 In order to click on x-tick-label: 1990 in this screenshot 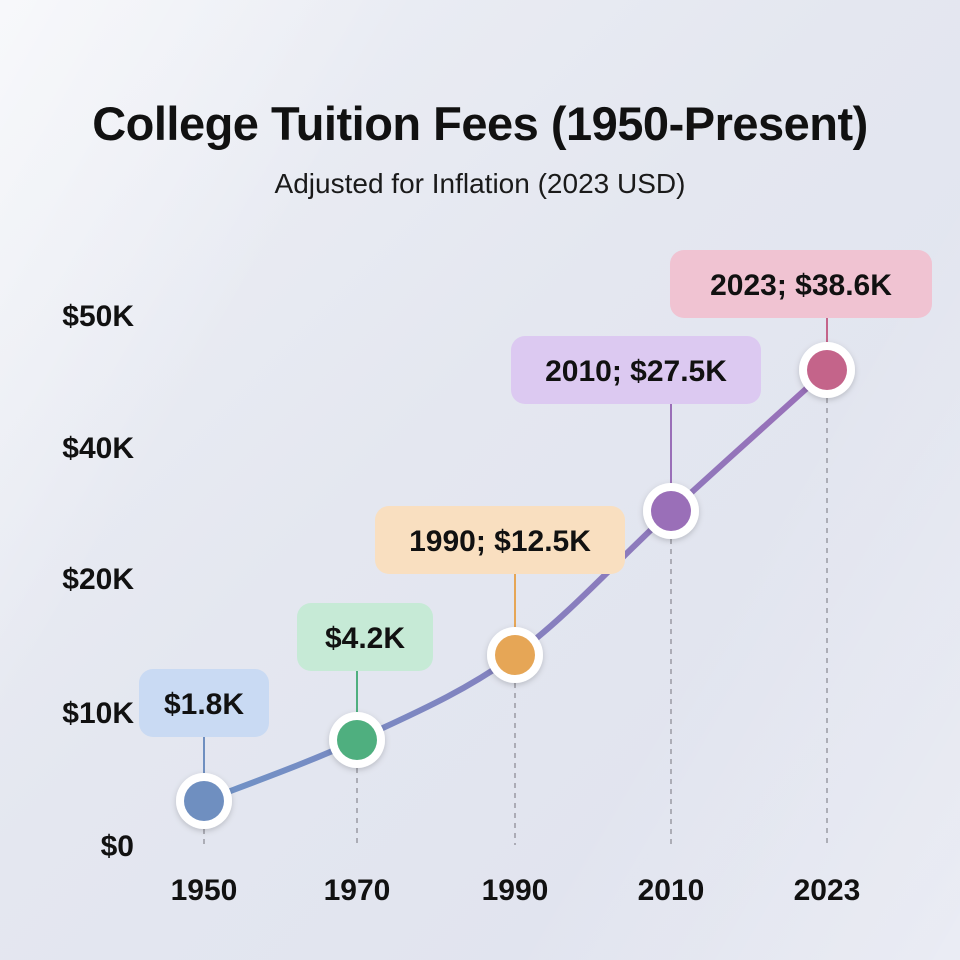, I will do `click(515, 890)`.